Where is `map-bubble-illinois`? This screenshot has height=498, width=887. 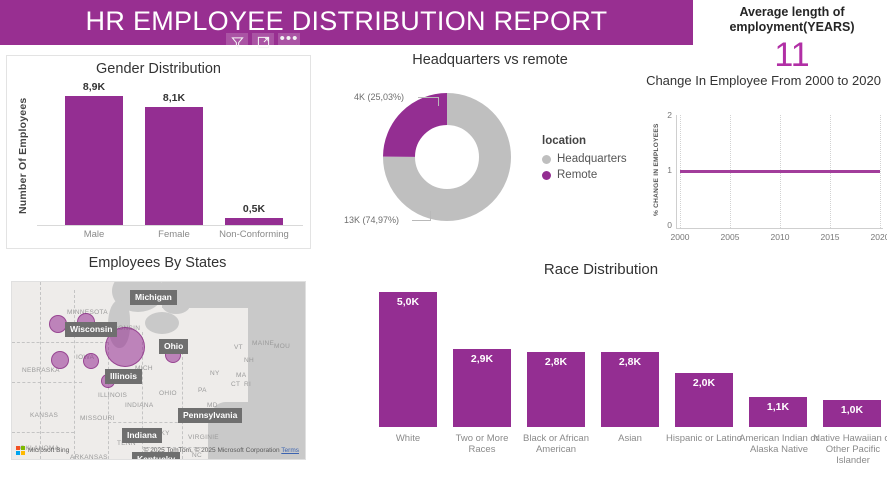 map-bubble-illinois is located at coordinates (60, 360).